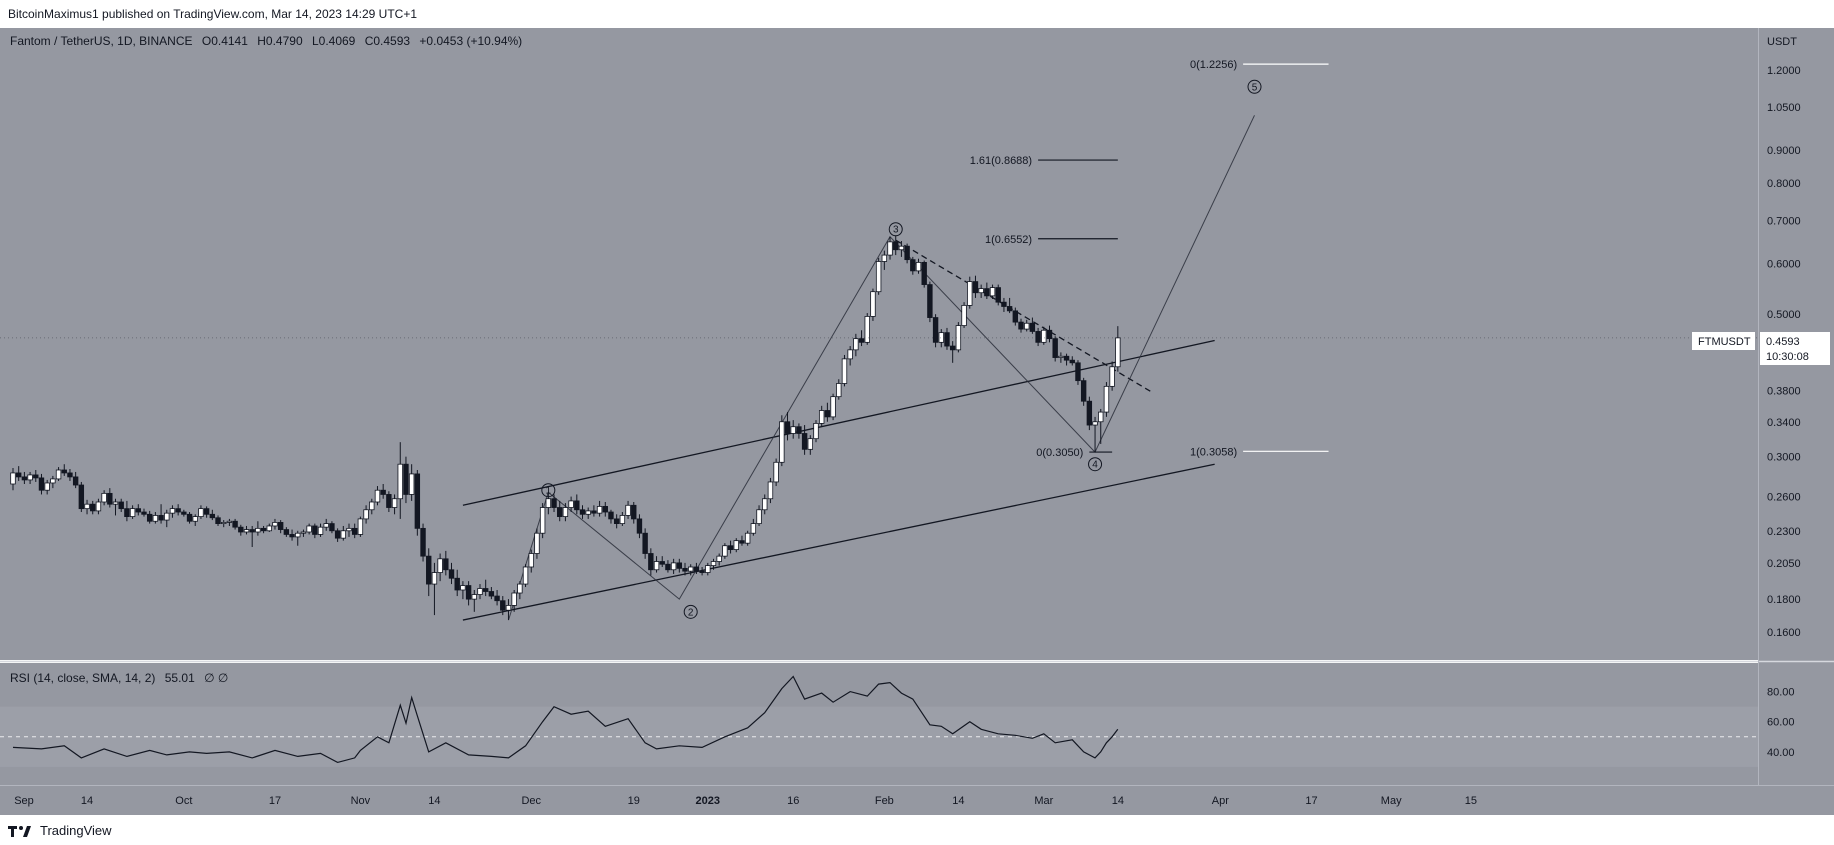 Image resolution: width=1834 pixels, height=845 pixels. I want to click on wave-label-number: 2, so click(691, 612).